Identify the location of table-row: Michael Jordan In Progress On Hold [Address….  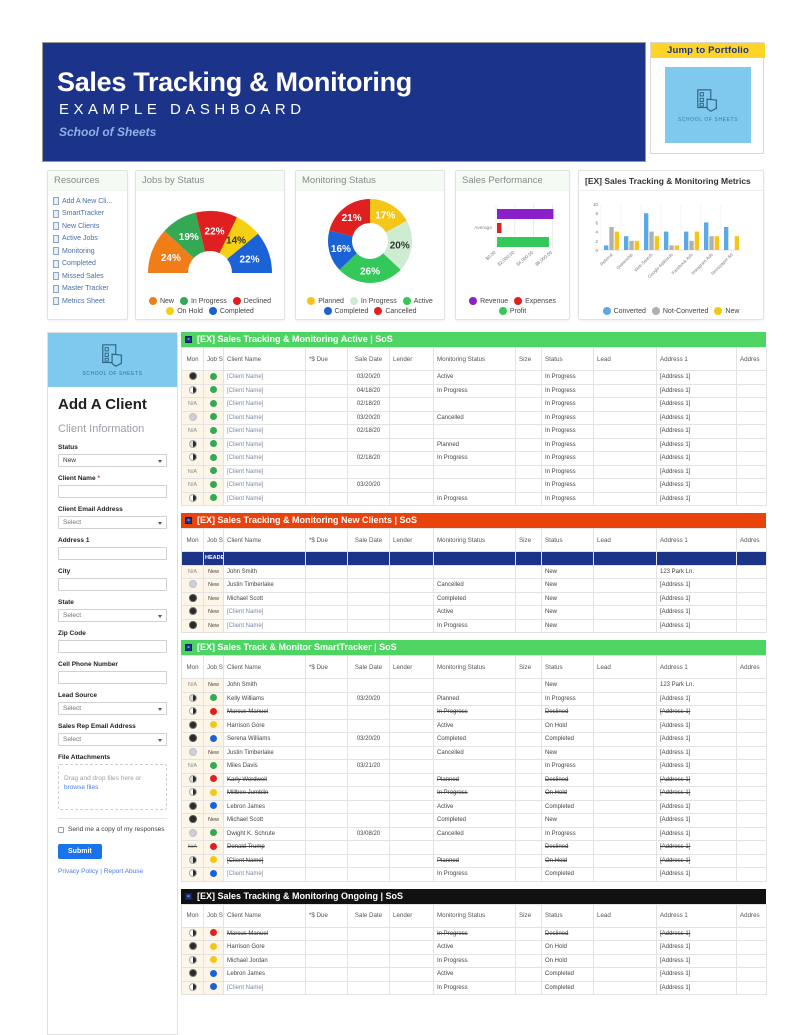
(474, 960).